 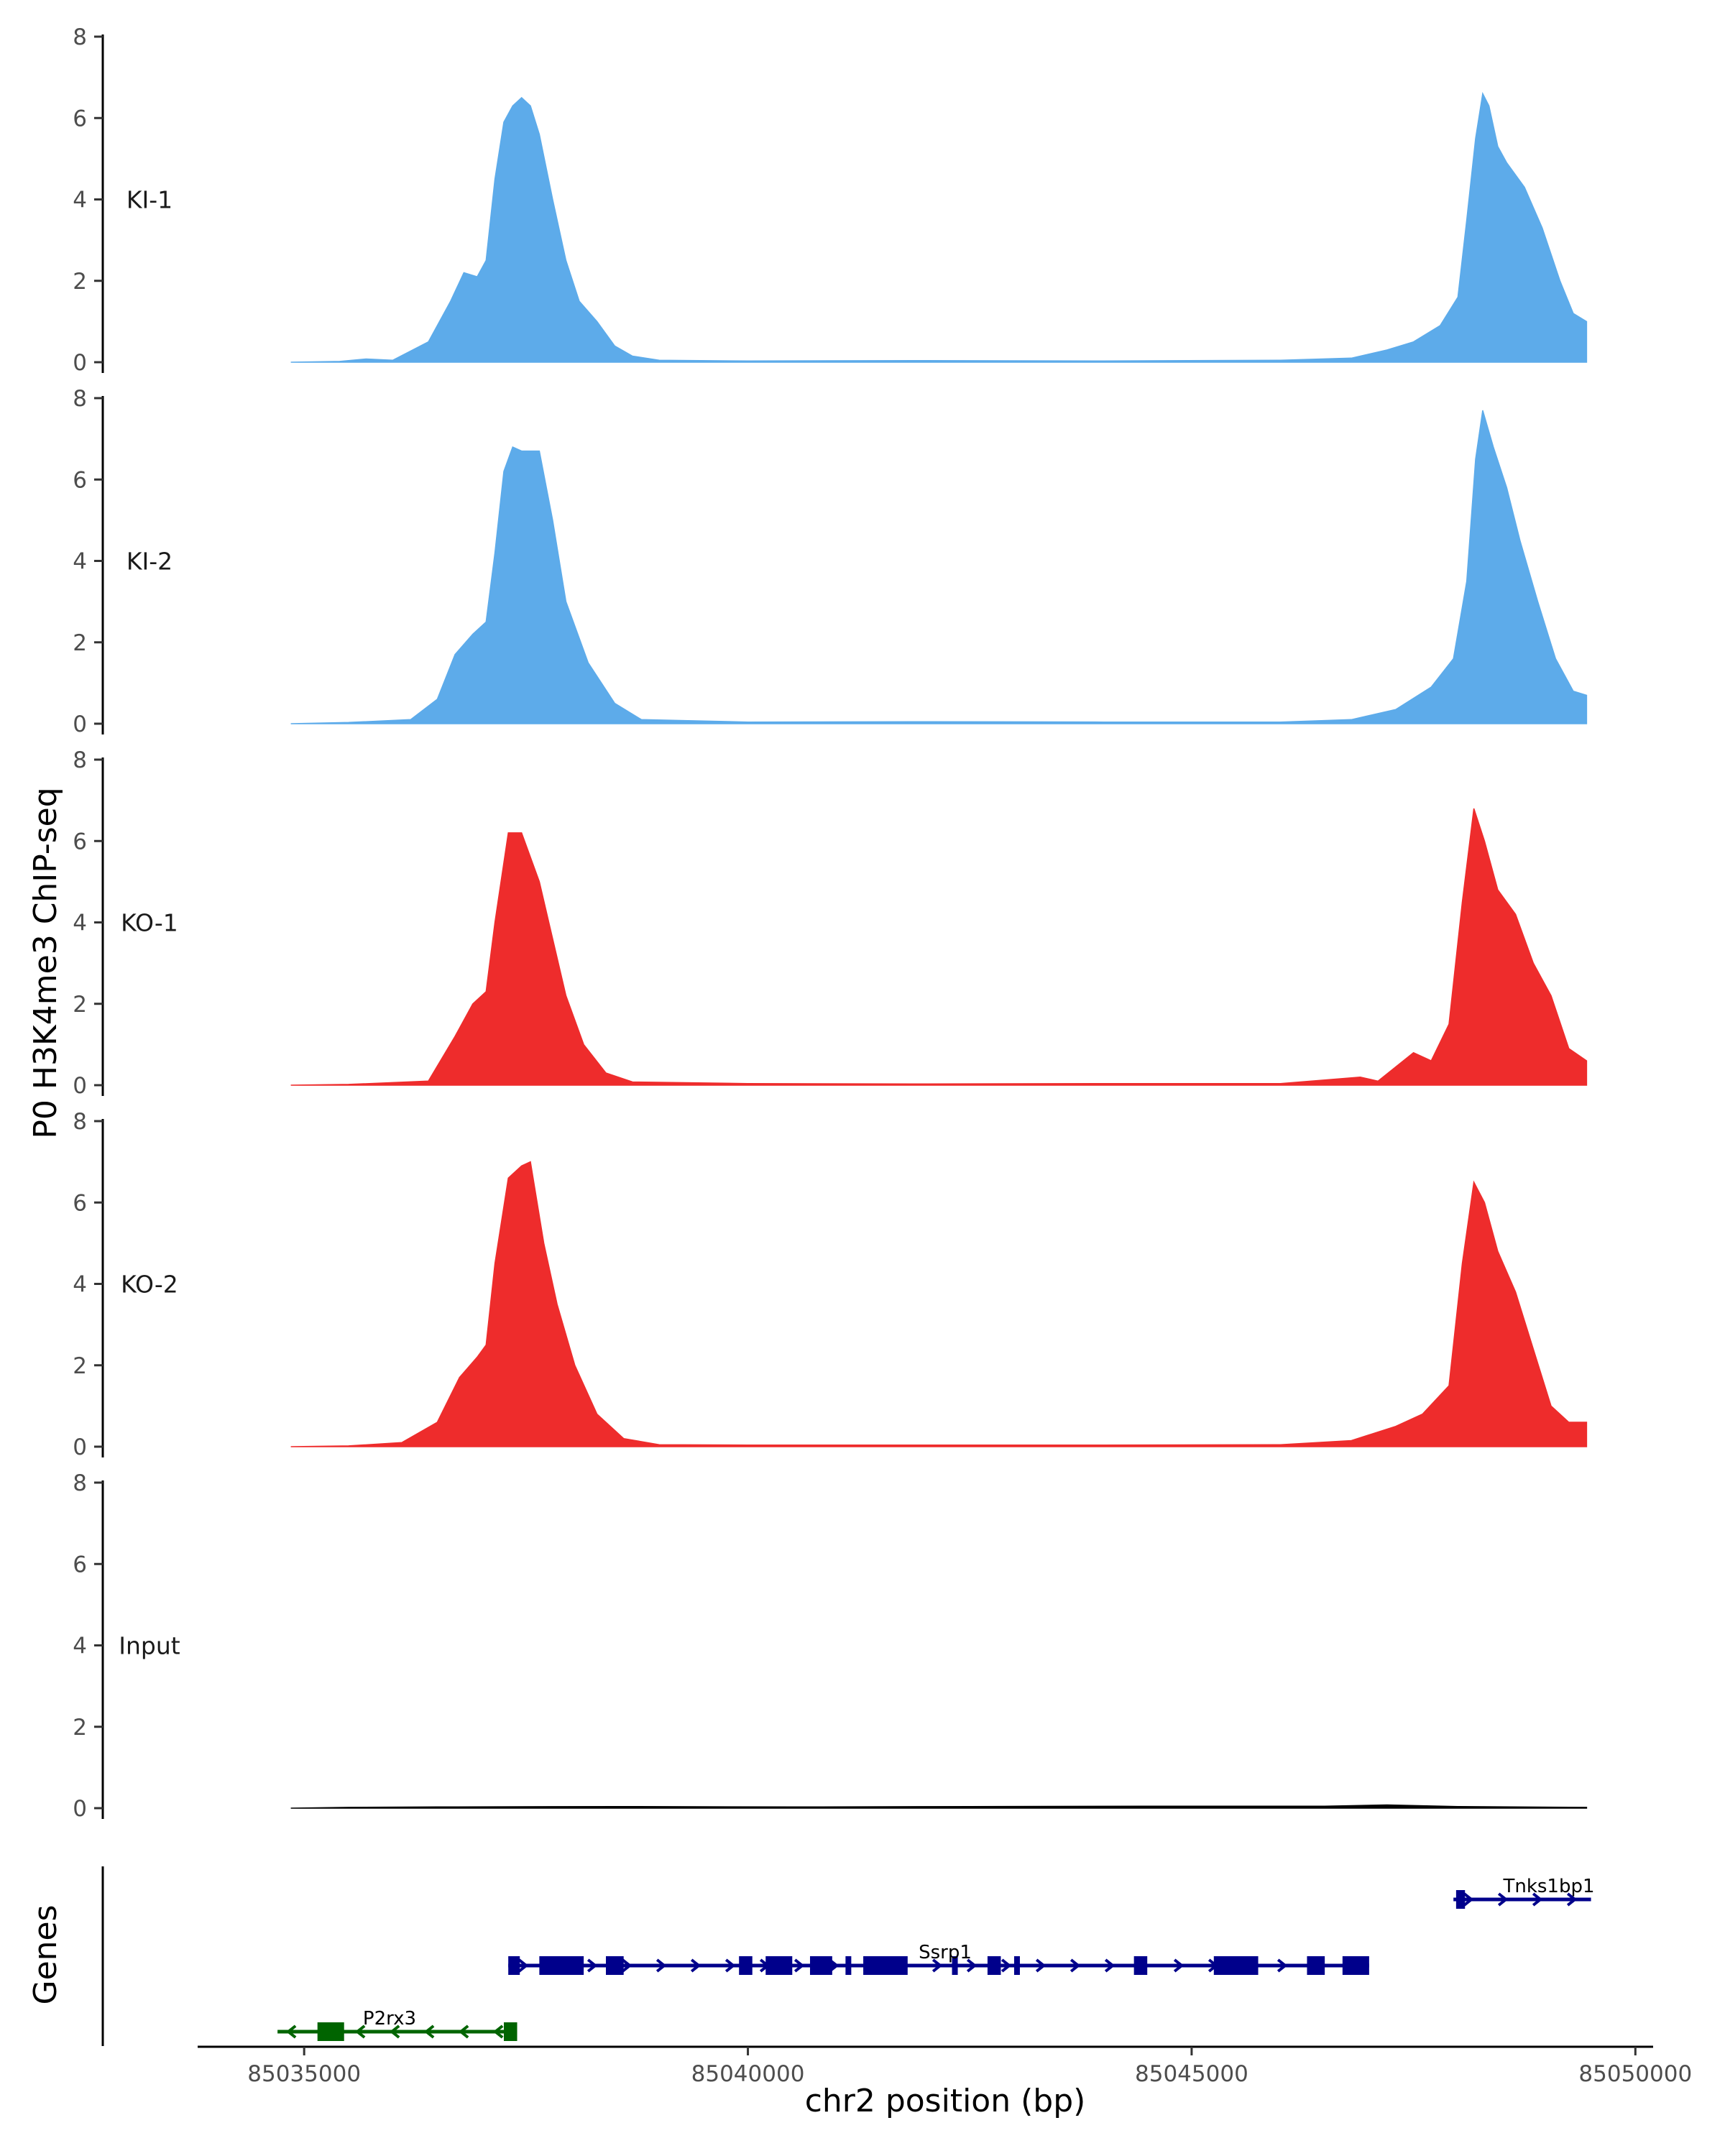 I want to click on x-tick-label: 85050000, so click(x=1635, y=2074).